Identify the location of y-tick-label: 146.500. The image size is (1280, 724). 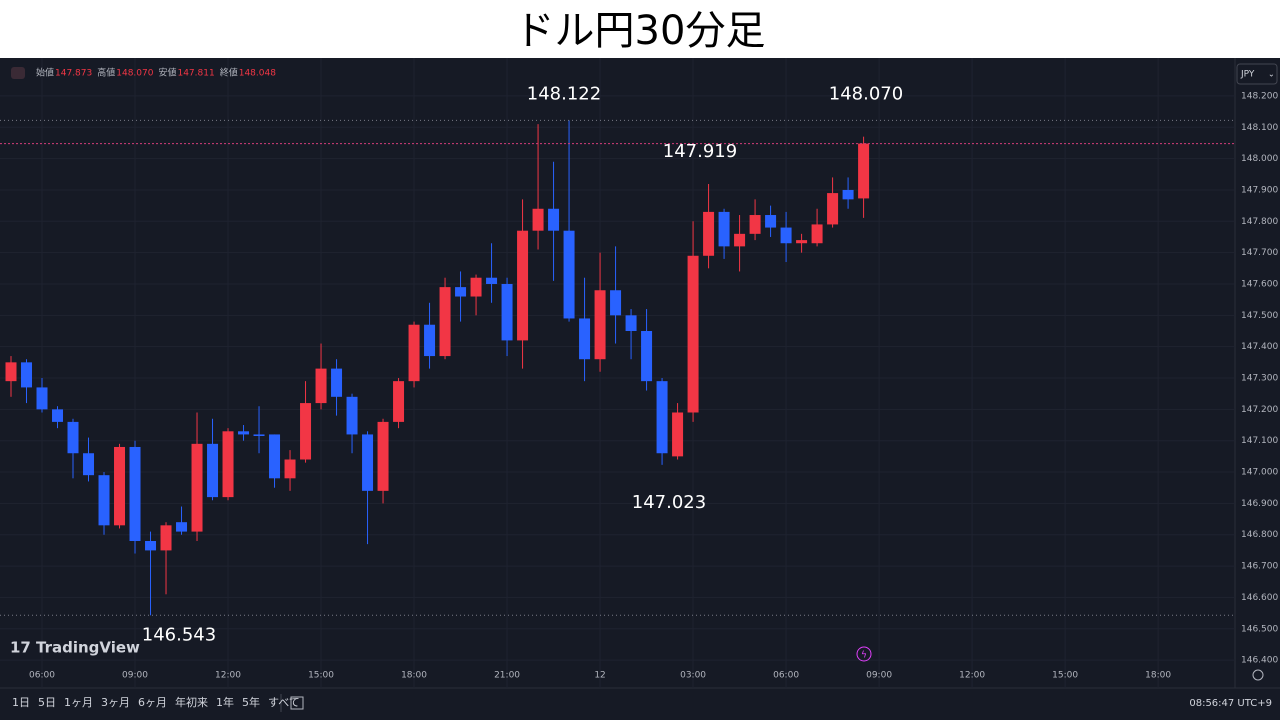
(1259, 629).